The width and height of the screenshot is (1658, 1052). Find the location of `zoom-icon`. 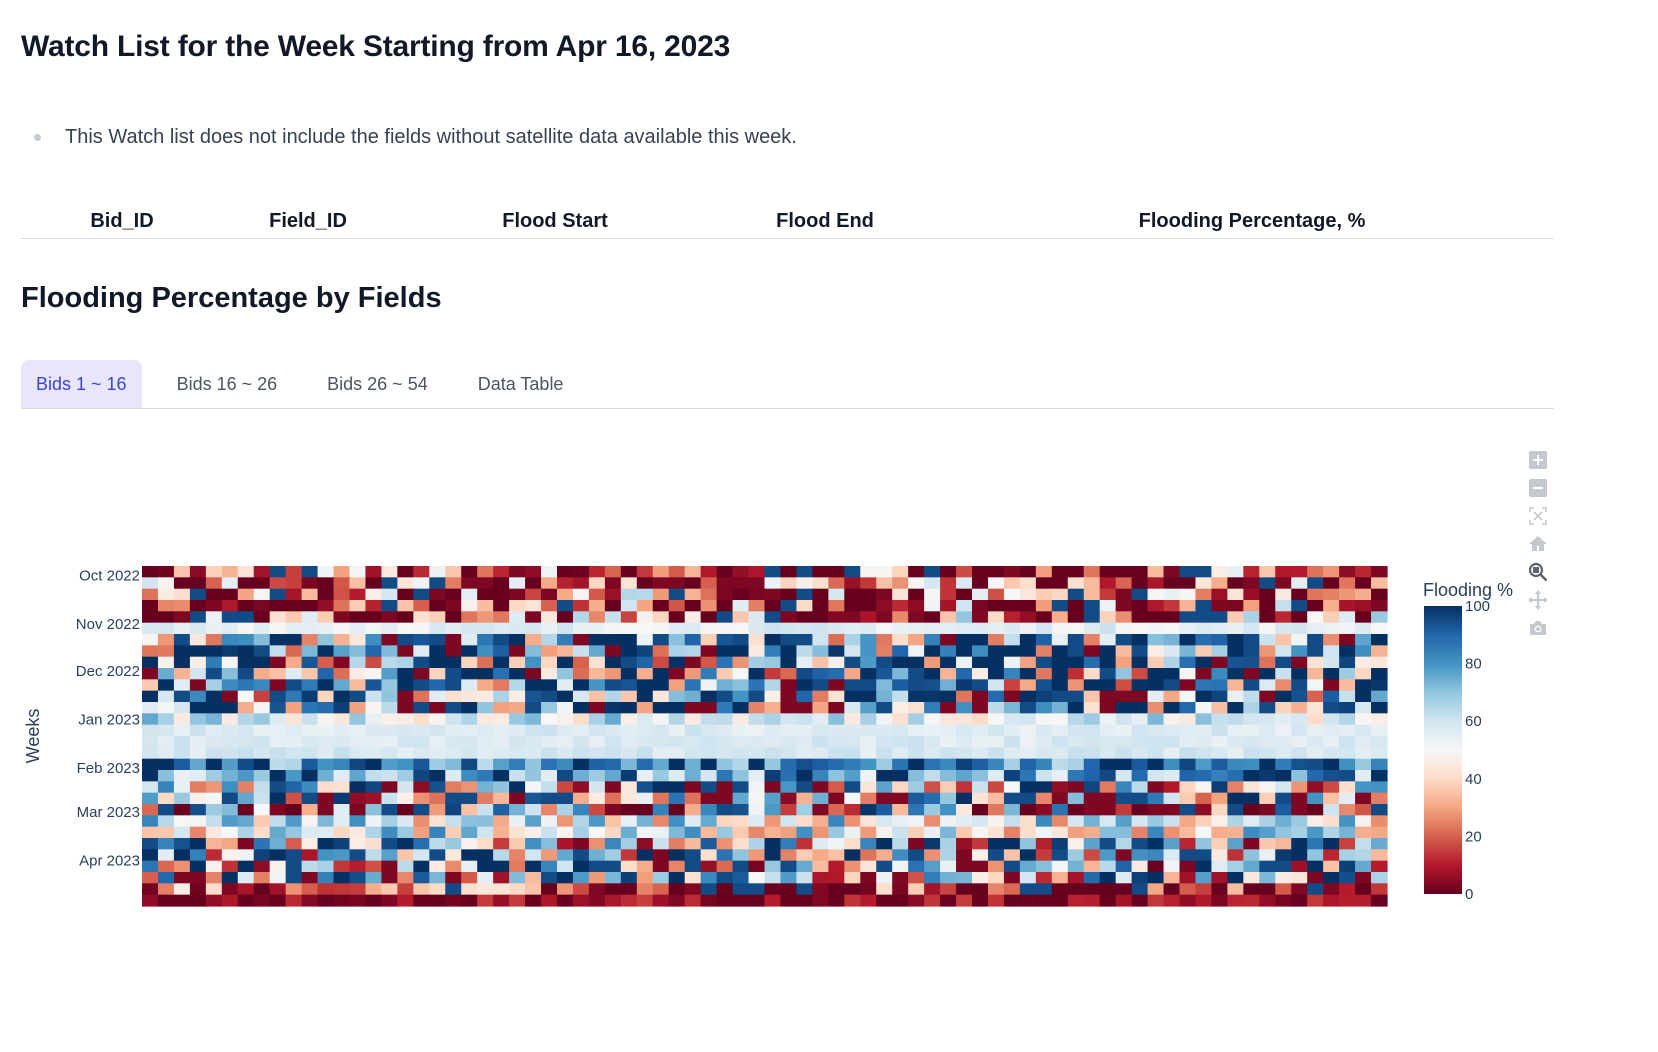

zoom-icon is located at coordinates (1538, 572).